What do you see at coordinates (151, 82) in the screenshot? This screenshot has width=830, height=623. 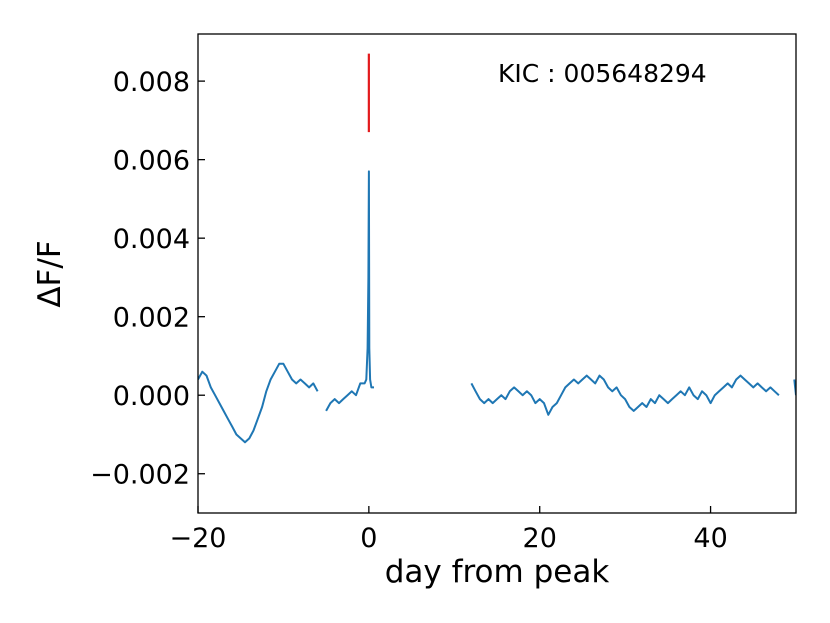 I see `y-tick-label: 0.008` at bounding box center [151, 82].